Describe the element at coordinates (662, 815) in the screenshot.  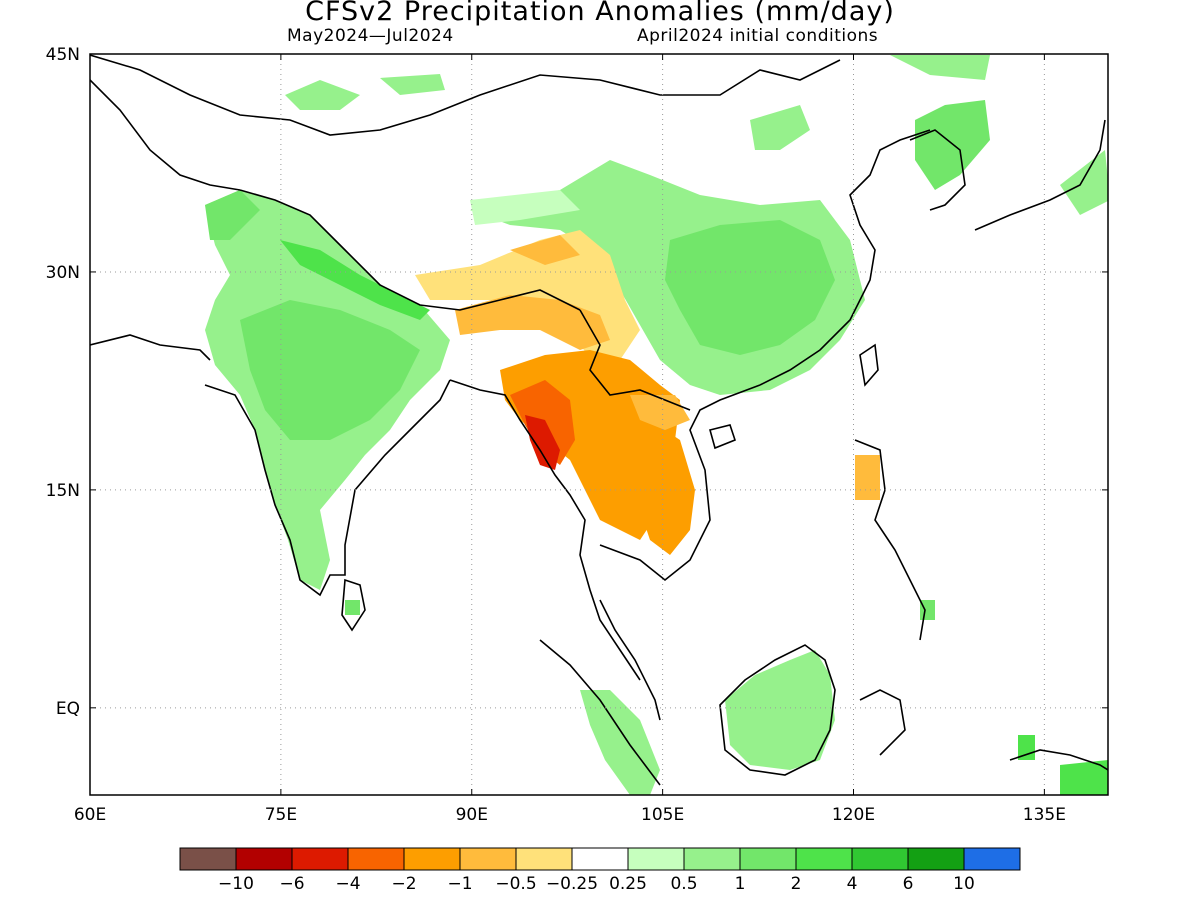
I see `lon-tick-label: 105E` at that location.